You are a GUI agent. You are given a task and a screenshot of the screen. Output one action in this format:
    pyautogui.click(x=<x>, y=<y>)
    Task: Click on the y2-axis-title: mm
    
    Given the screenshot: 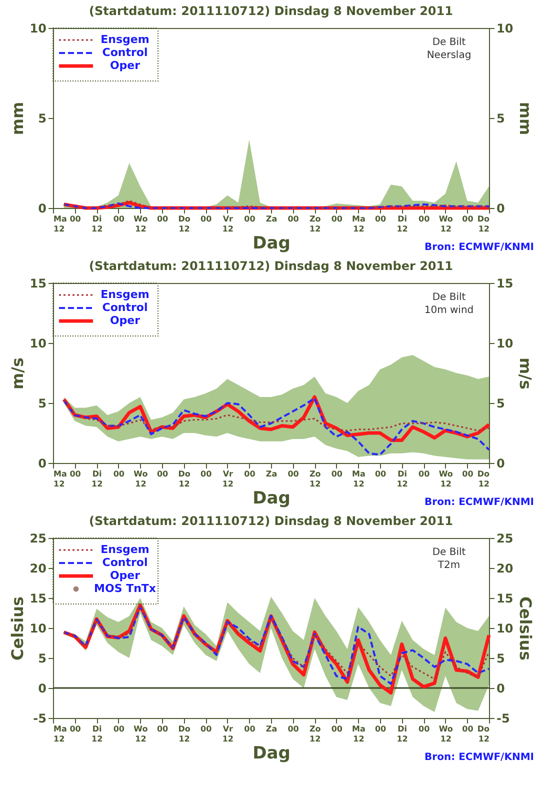 What is the action you would take?
    pyautogui.click(x=526, y=119)
    